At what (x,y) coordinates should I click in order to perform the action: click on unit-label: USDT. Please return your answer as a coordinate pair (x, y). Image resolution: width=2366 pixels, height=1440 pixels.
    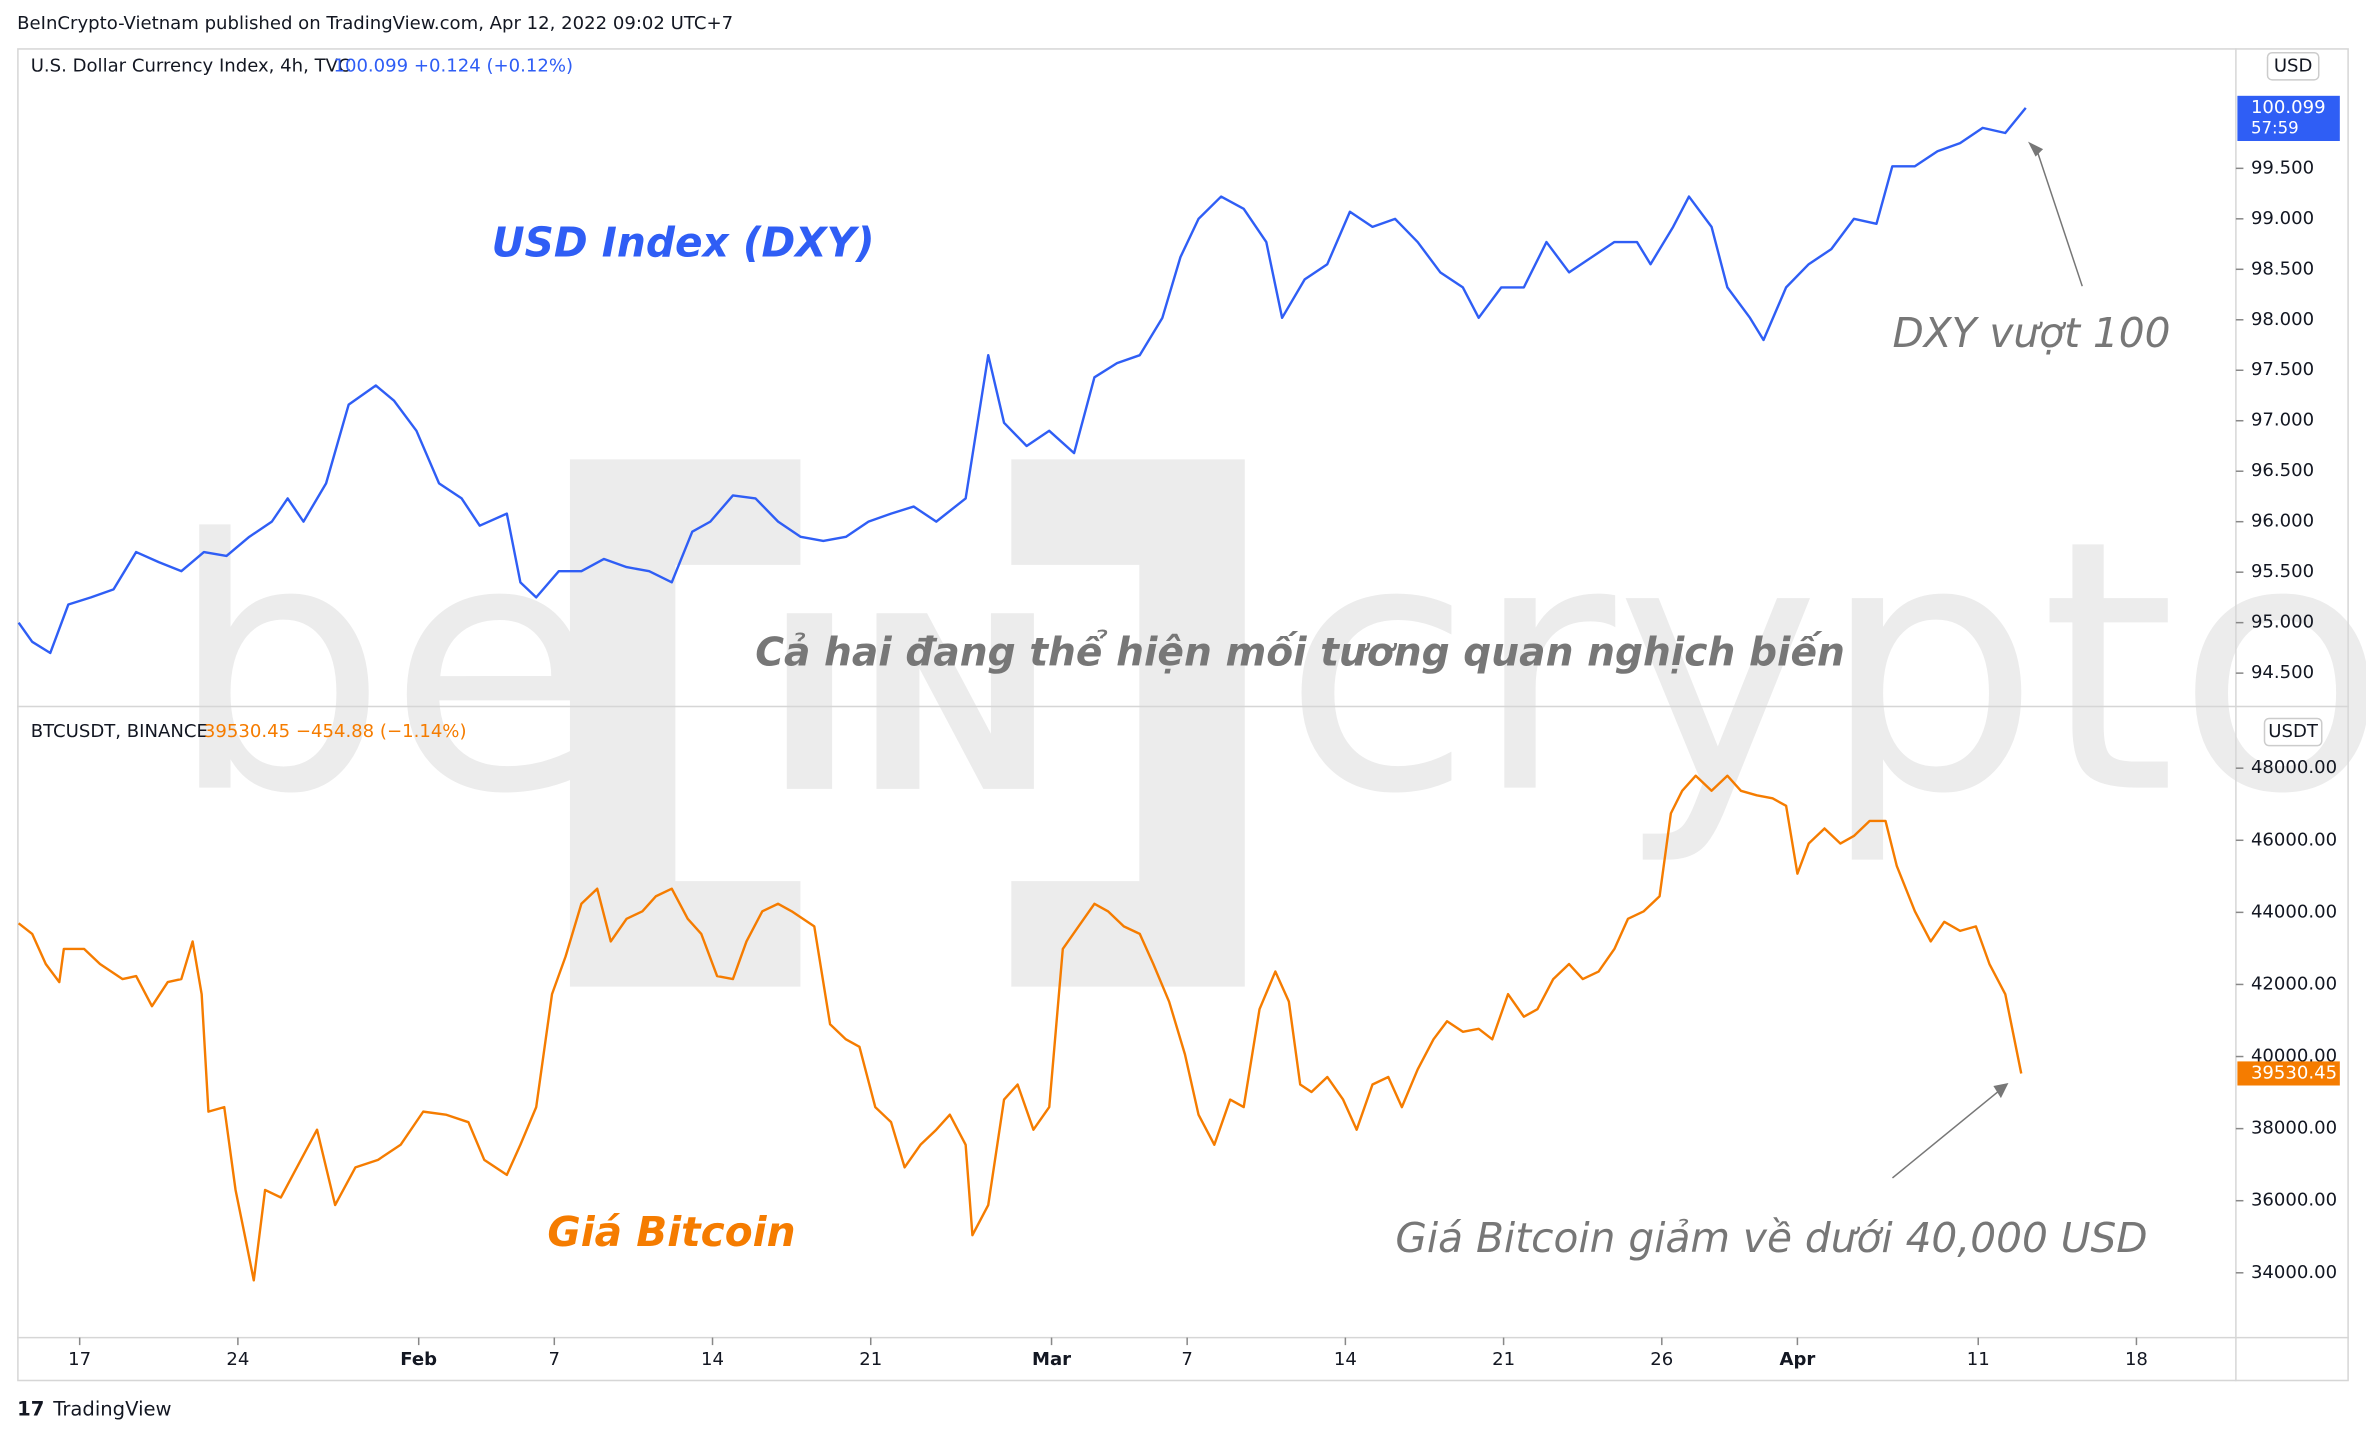
    Looking at the image, I should click on (2293, 731).